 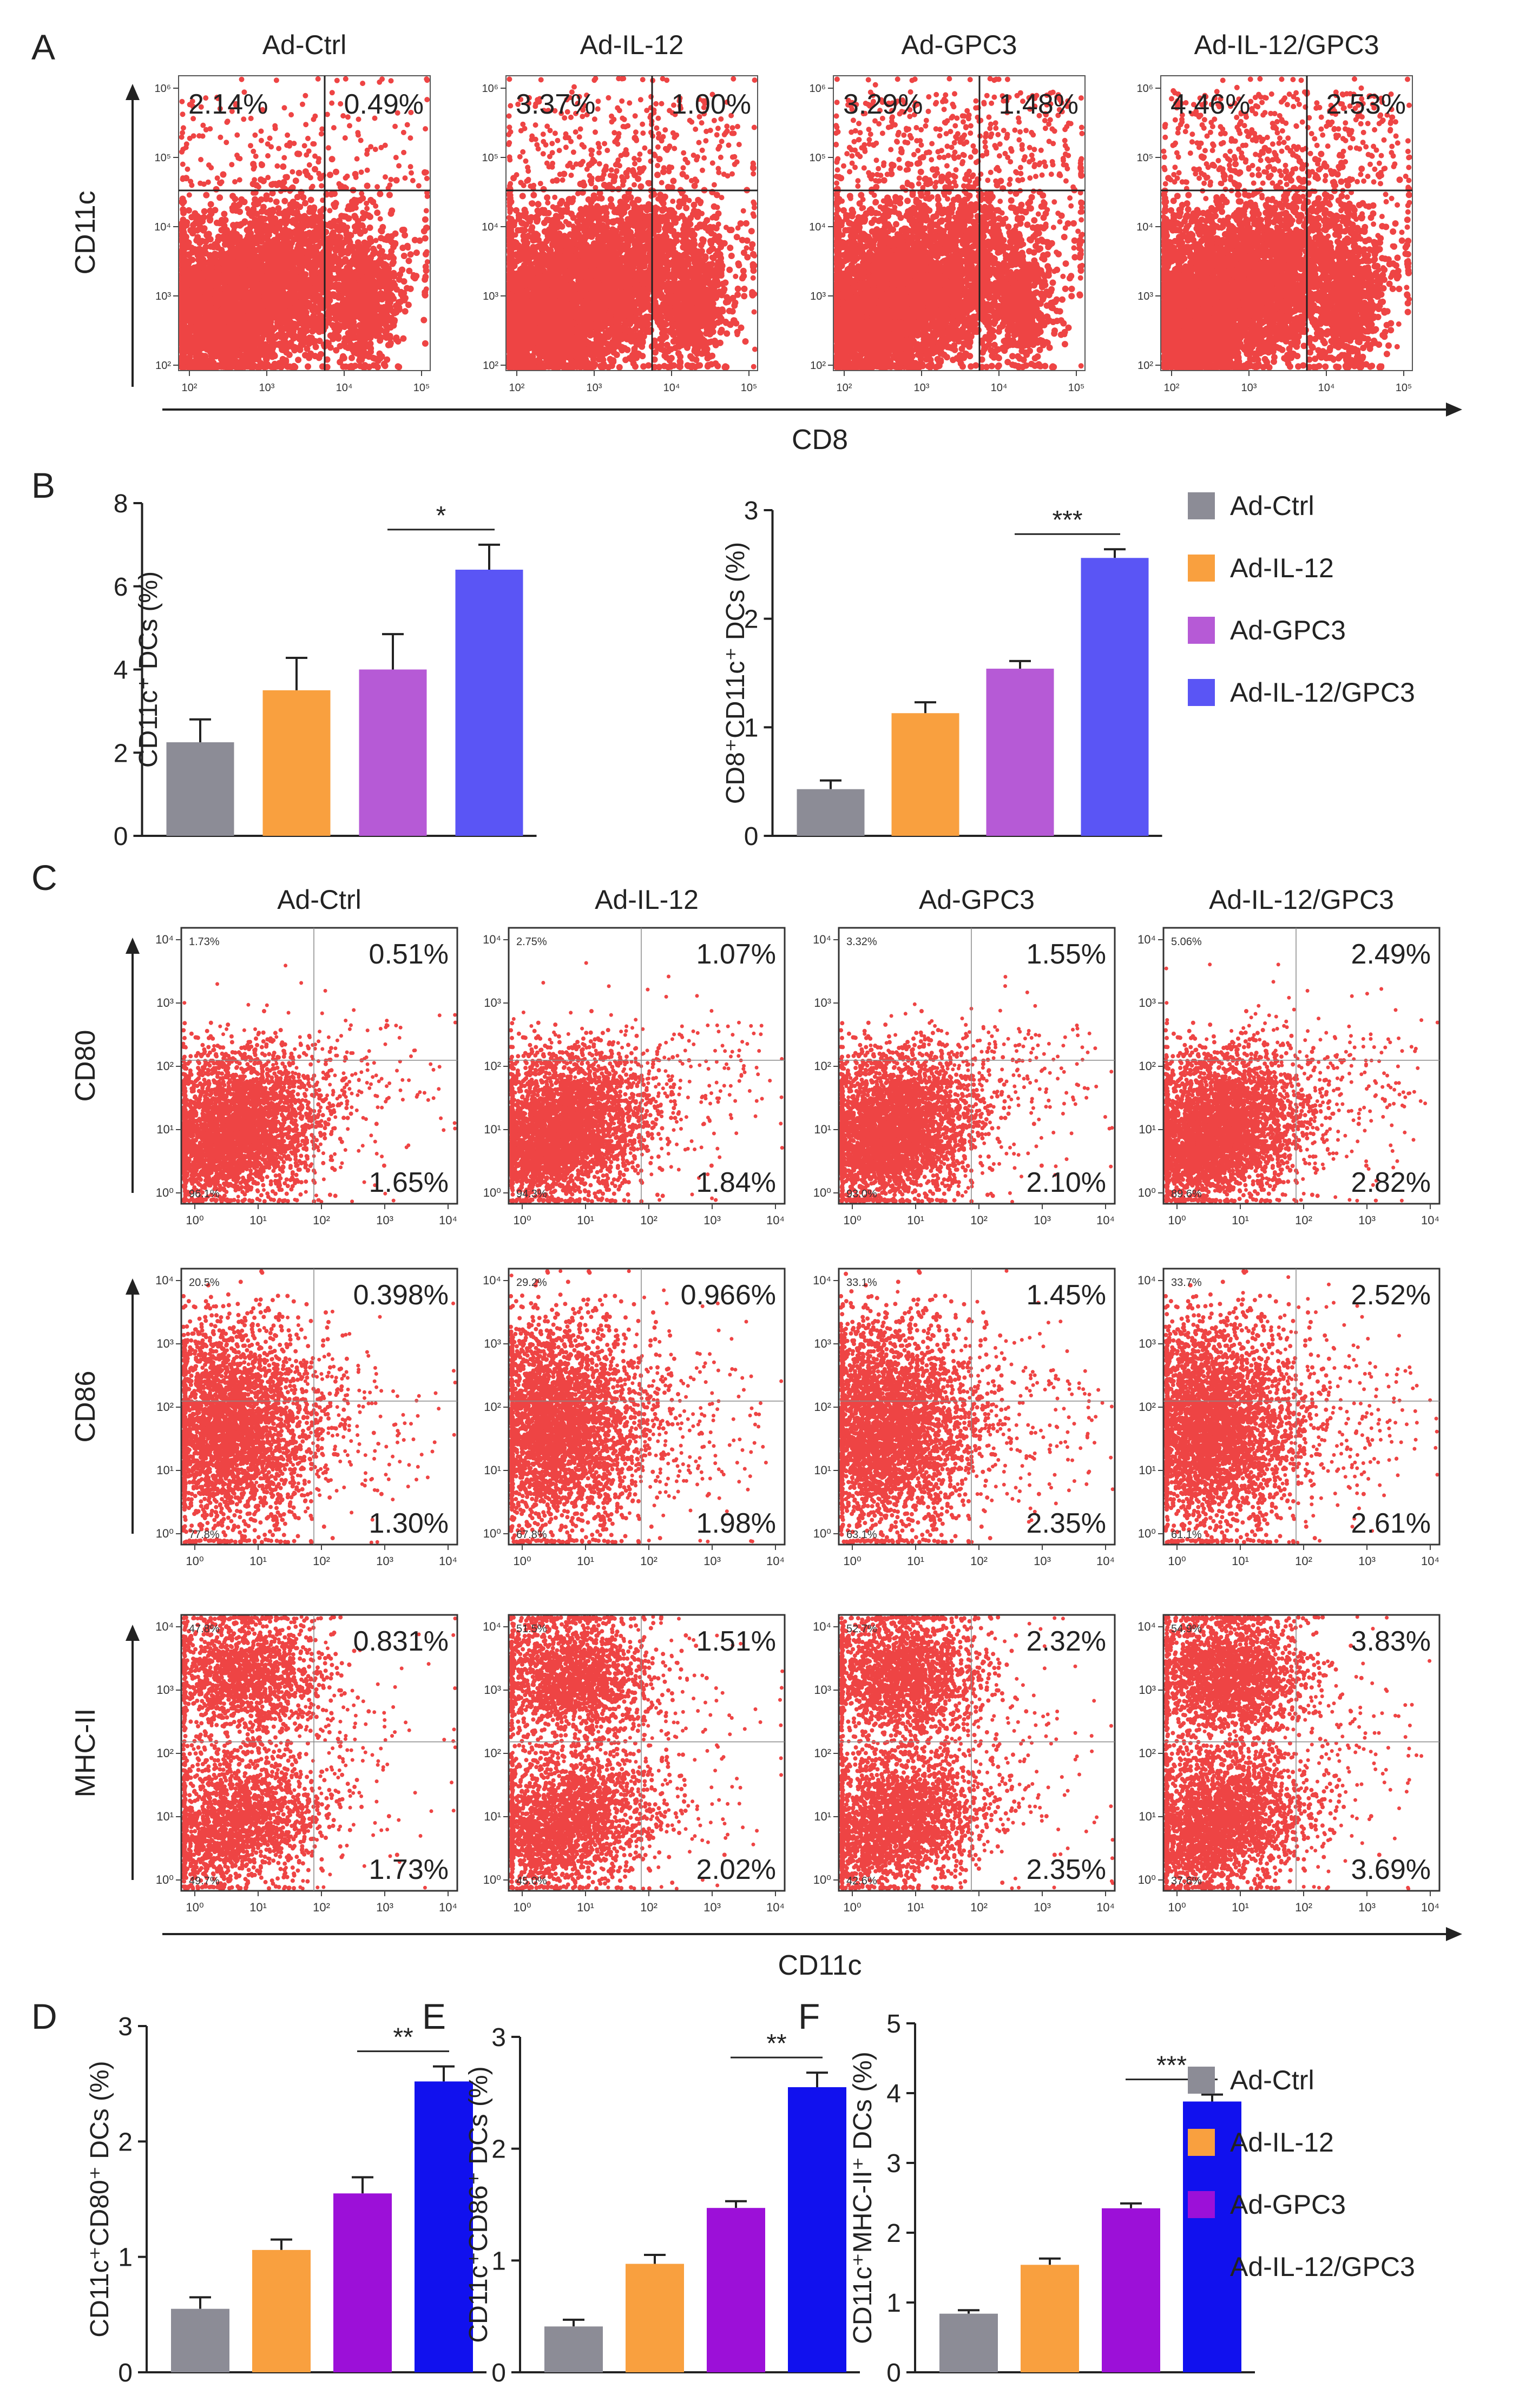 I want to click on gate-percent-ur: 1.51%, so click(x=736, y=1641).